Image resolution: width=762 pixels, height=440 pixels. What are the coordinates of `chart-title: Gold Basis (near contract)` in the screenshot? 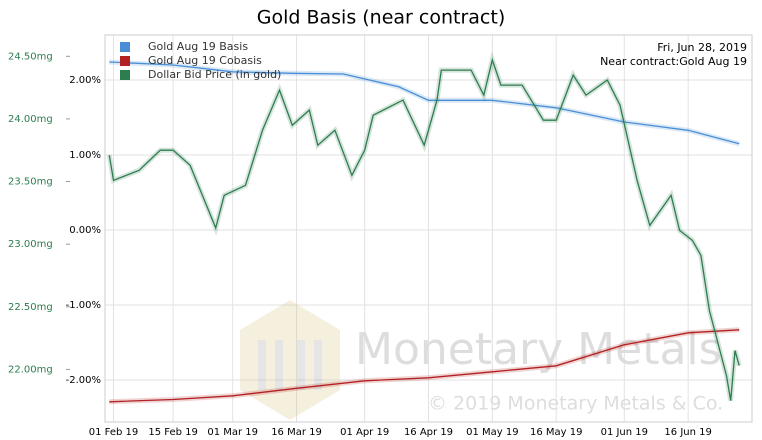 It's located at (381, 18).